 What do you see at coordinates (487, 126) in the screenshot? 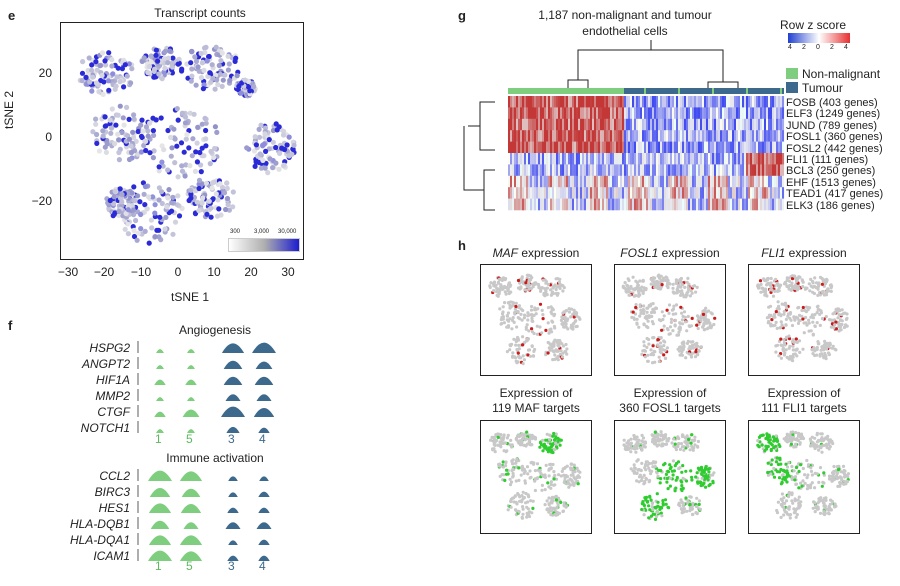
I see `dendrogram-branch` at bounding box center [487, 126].